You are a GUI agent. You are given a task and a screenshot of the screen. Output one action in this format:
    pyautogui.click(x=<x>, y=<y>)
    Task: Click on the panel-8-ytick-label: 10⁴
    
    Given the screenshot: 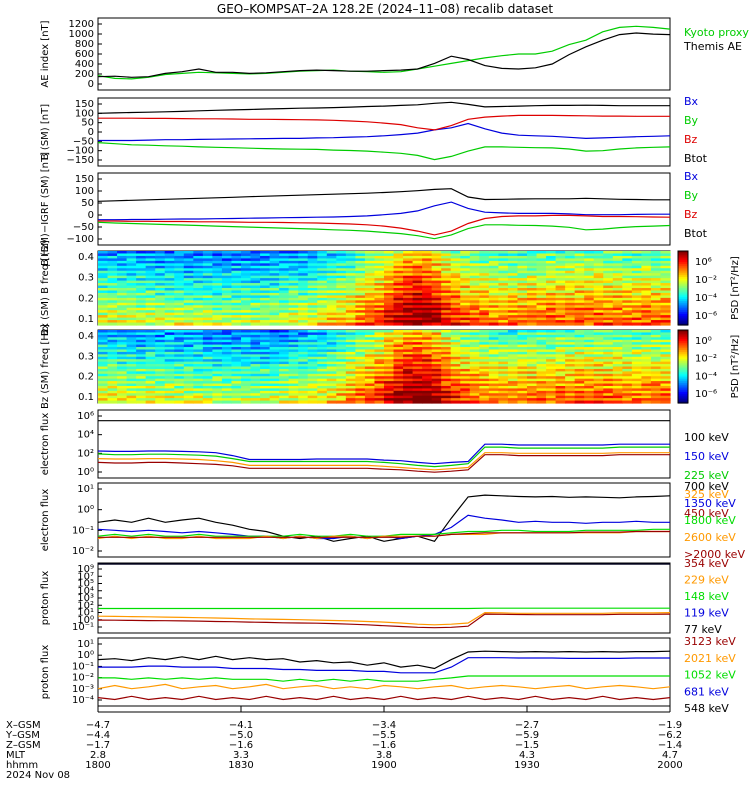 What is the action you would take?
    pyautogui.click(x=85, y=591)
    